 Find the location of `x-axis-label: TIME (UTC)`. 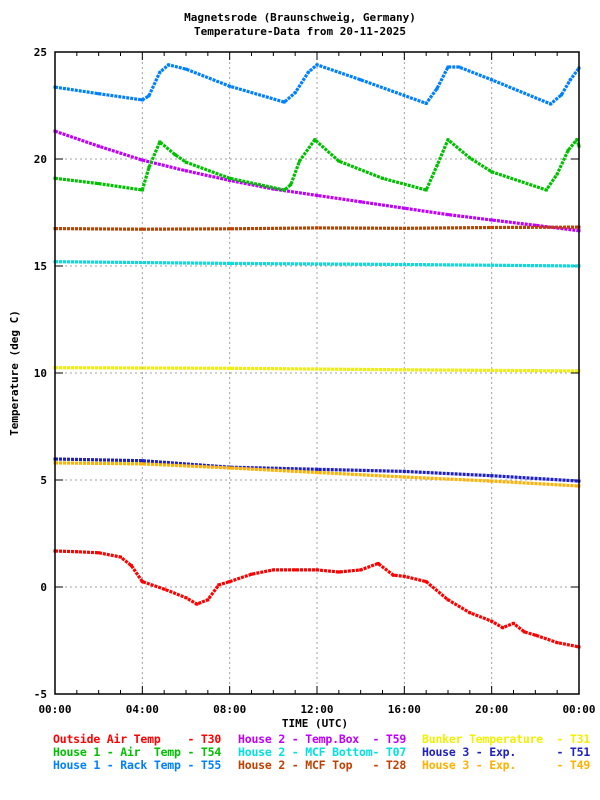

x-axis-label: TIME (UTC) is located at coordinates (315, 723).